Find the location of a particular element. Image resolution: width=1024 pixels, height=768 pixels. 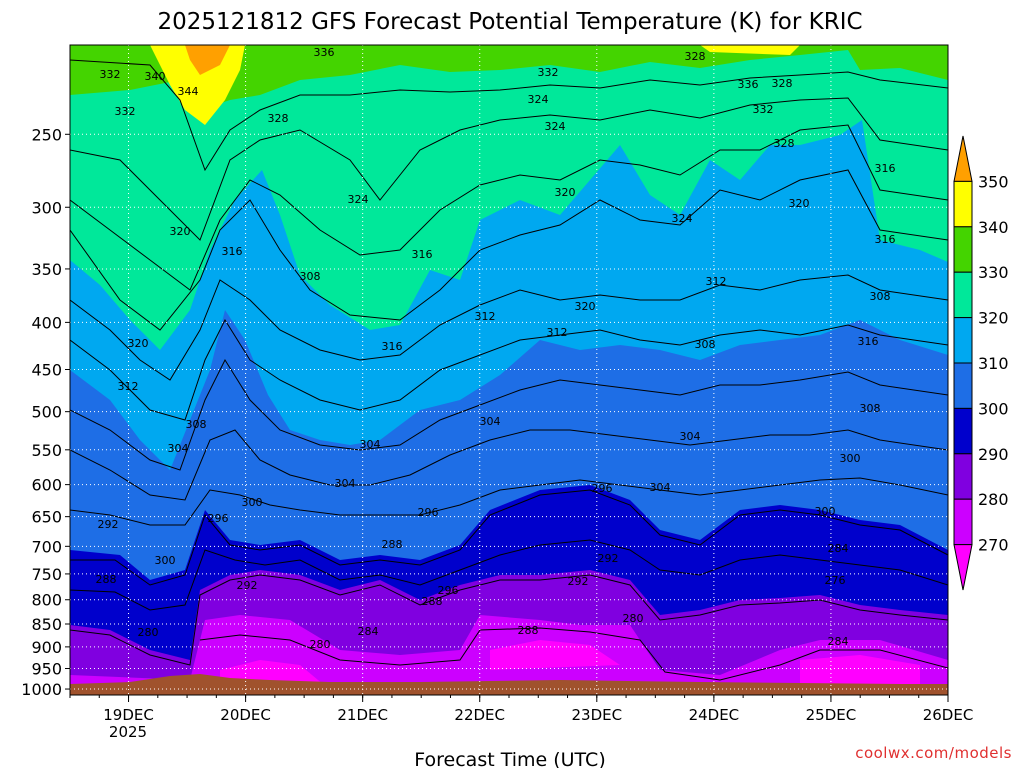

colorbar-label: 330 is located at coordinates (993, 272).